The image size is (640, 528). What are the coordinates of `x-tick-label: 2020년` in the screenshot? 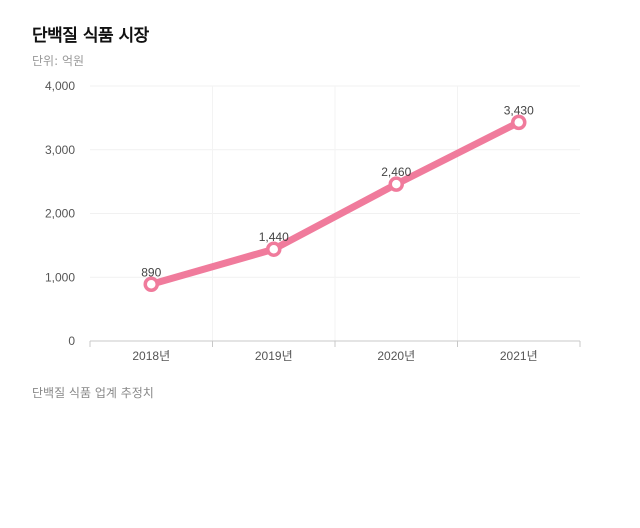 It's located at (396, 356).